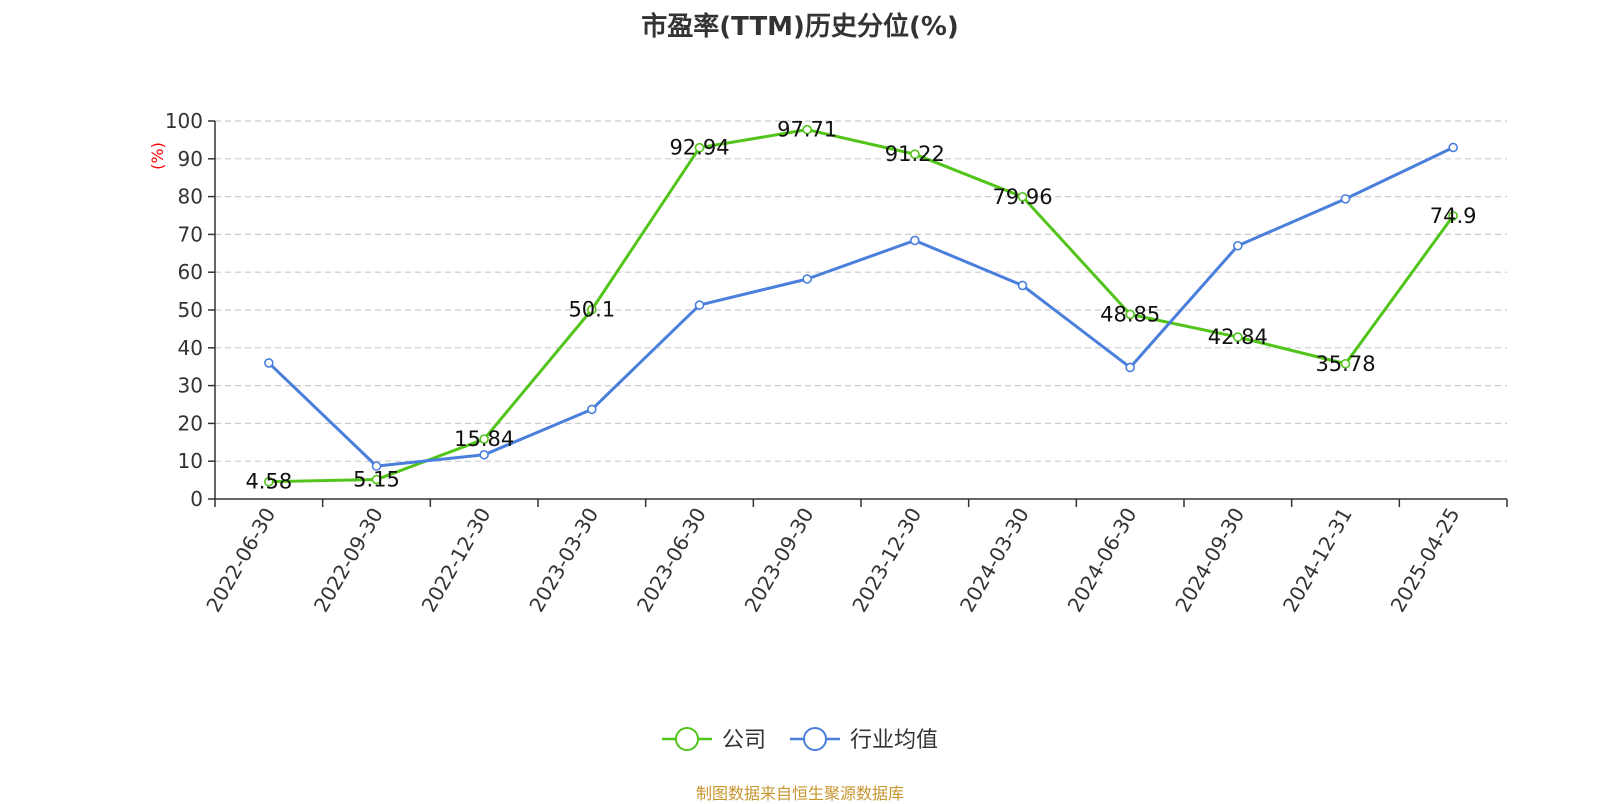 The height and width of the screenshot is (804, 1600). I want to click on data-label: 74.9, so click(1453, 216).